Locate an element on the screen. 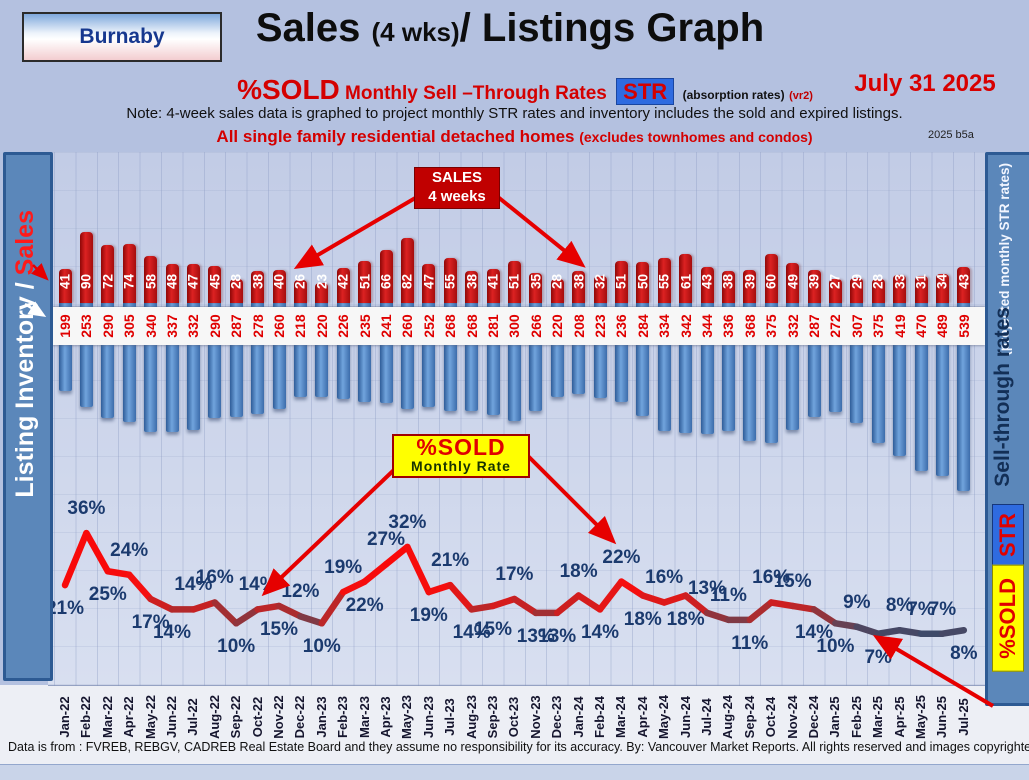 The width and height of the screenshot is (1029, 780). x-axis-label: Mar-25 is located at coordinates (878, 717).